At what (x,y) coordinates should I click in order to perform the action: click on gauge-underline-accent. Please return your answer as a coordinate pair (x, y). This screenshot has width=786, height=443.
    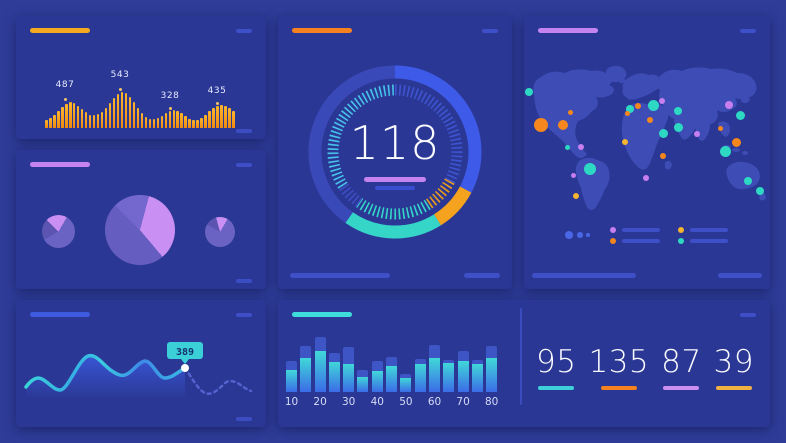
    Looking at the image, I should click on (395, 179).